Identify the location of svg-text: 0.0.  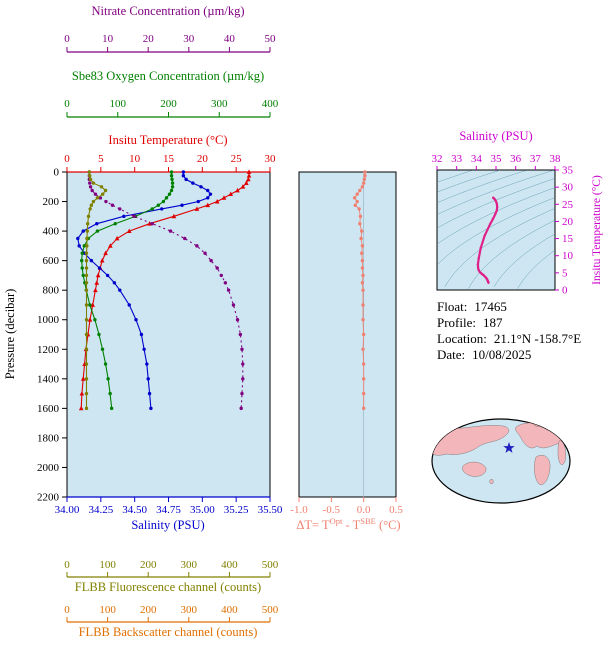
(364, 510).